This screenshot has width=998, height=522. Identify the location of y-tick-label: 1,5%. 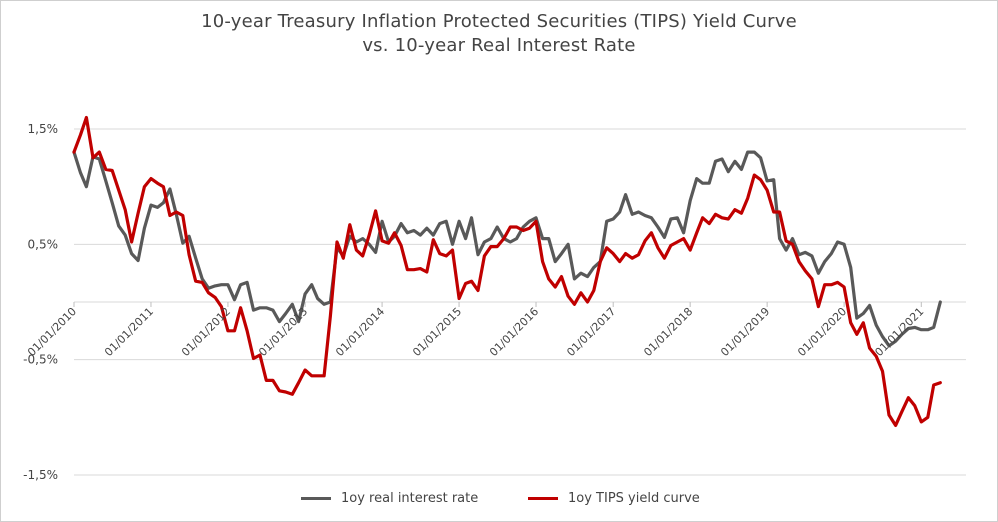
(43, 129).